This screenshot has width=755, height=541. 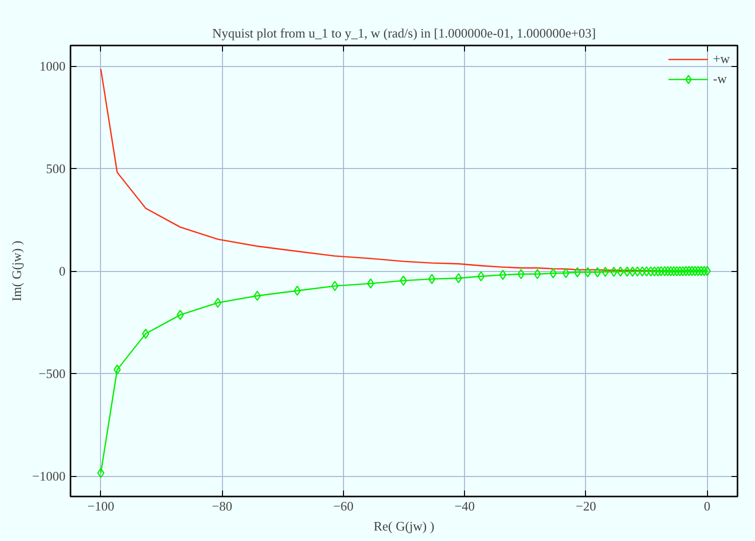 What do you see at coordinates (586, 506) in the screenshot?
I see `x-tick-label: −20` at bounding box center [586, 506].